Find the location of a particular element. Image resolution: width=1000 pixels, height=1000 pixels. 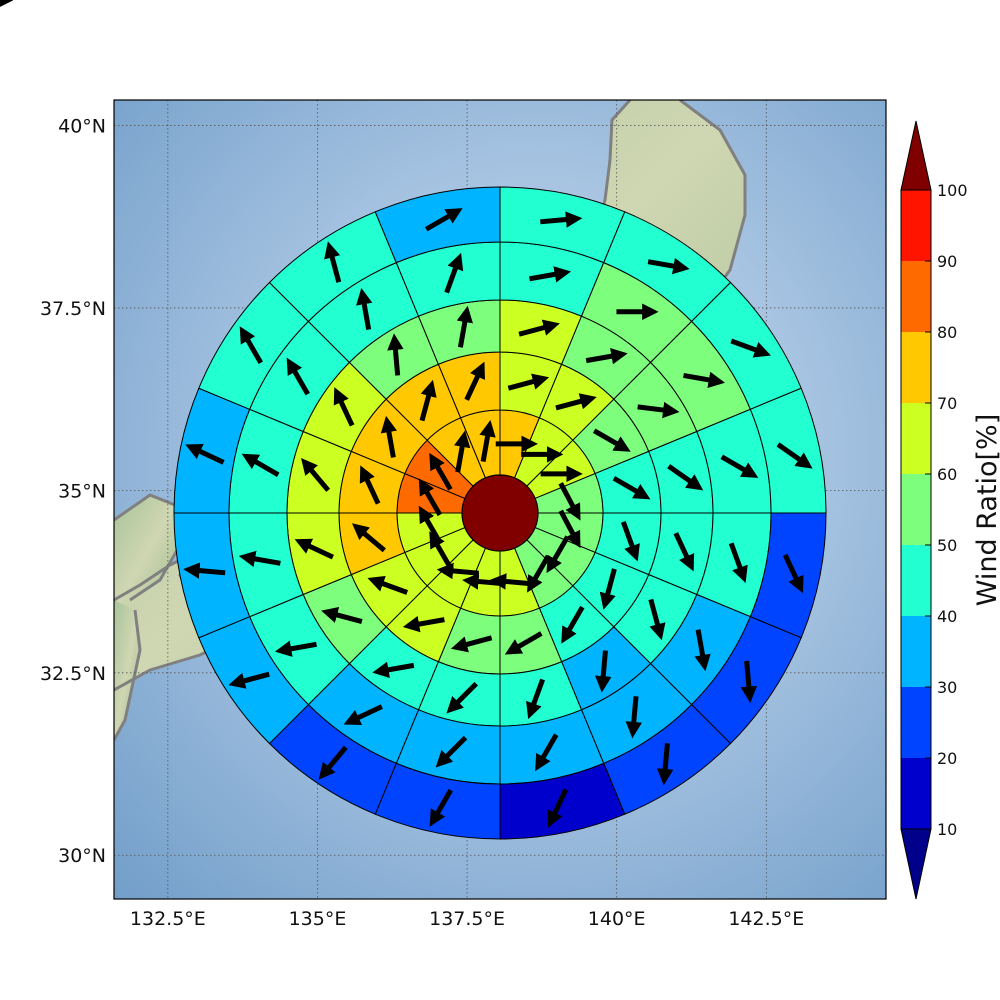

longitude-tick-label: 142.5°E is located at coordinates (766, 919).